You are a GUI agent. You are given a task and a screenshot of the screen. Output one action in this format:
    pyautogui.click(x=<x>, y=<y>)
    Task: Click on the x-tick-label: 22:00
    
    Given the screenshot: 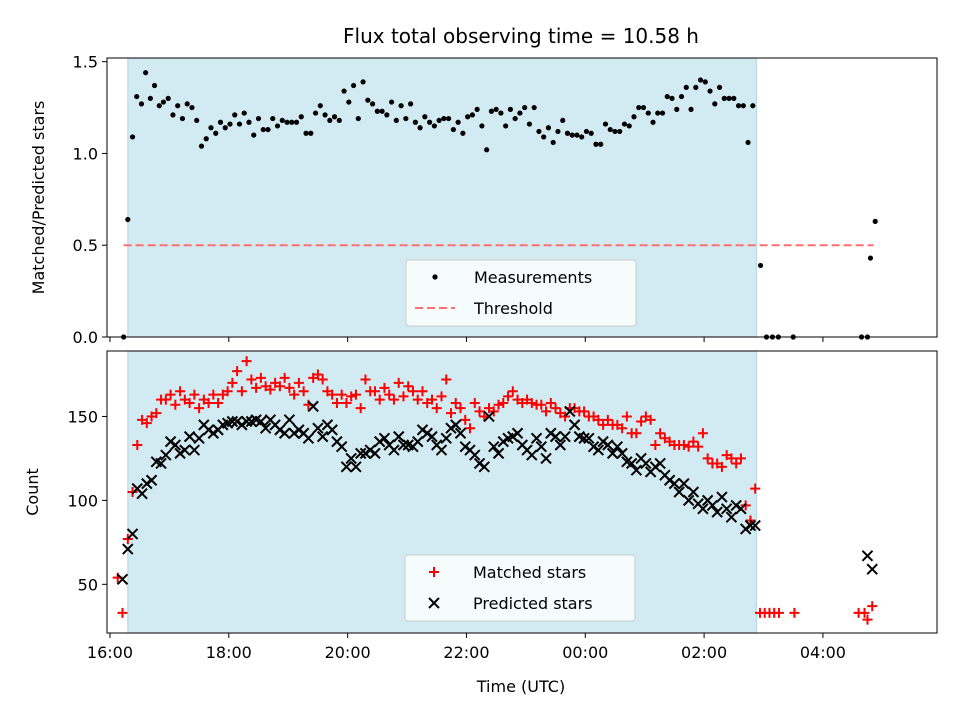 What is the action you would take?
    pyautogui.click(x=466, y=652)
    